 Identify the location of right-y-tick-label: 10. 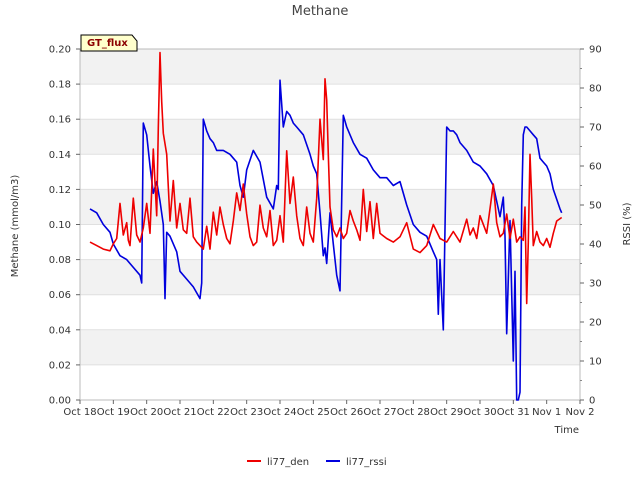
(595, 362).